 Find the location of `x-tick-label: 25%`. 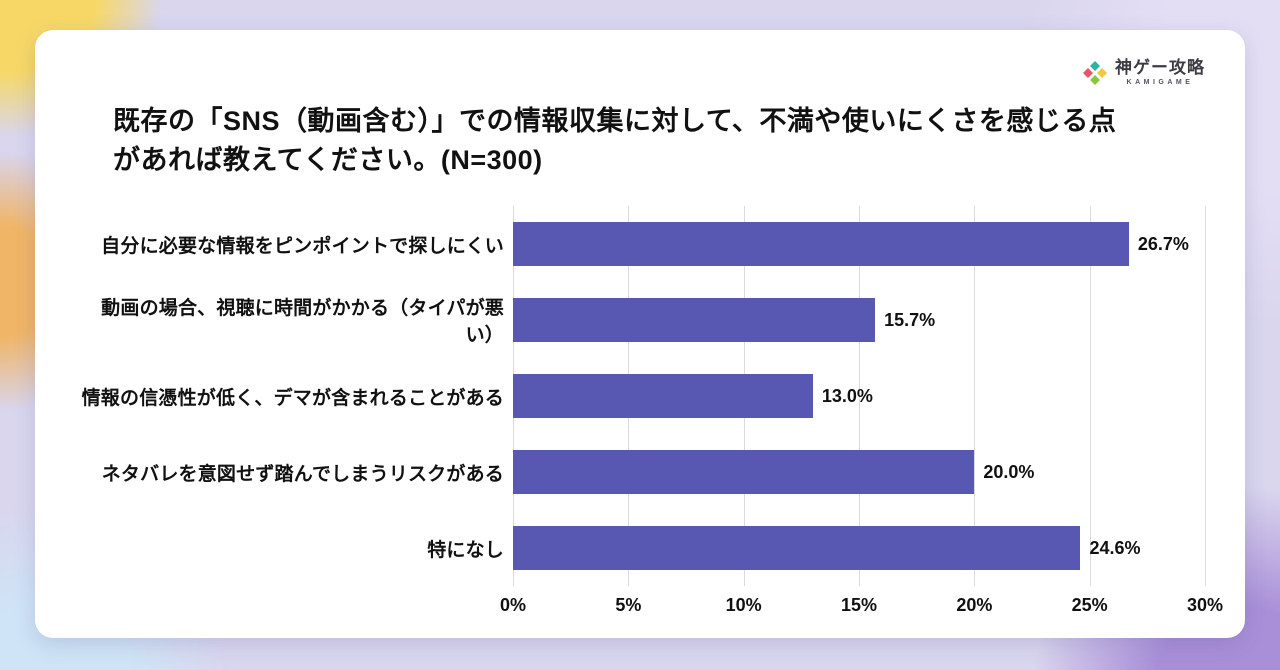

x-tick-label: 25% is located at coordinates (1089, 605).